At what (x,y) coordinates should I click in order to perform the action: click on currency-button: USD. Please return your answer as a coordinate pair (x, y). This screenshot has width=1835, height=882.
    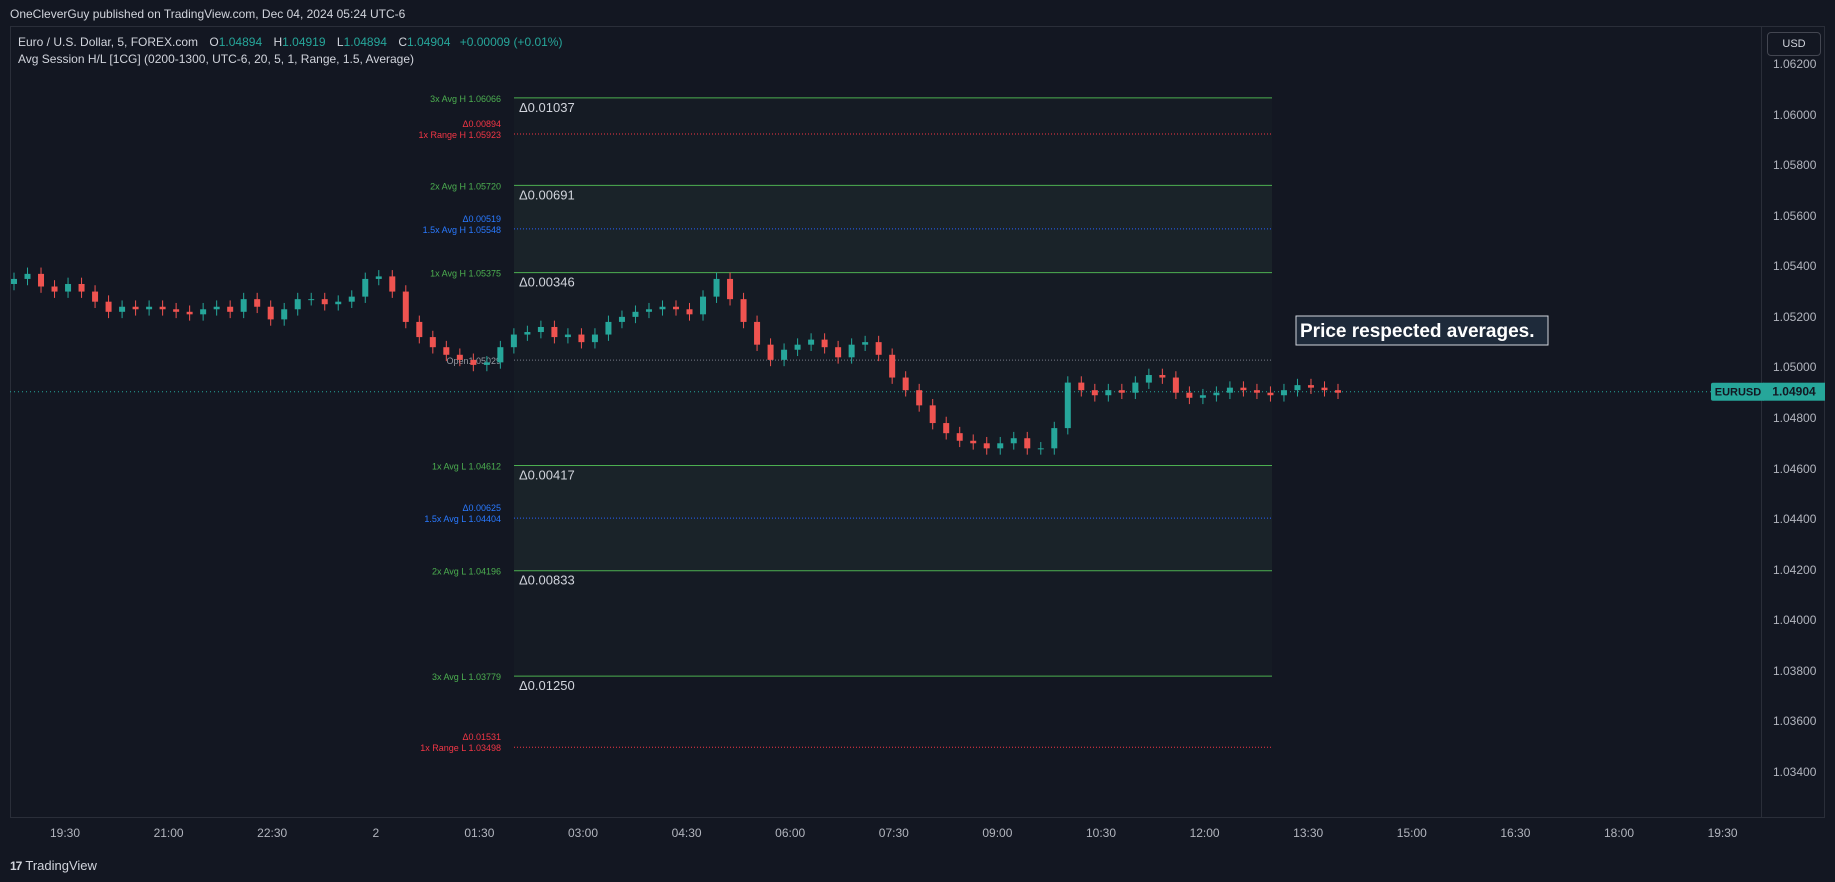
    Looking at the image, I should click on (1794, 44).